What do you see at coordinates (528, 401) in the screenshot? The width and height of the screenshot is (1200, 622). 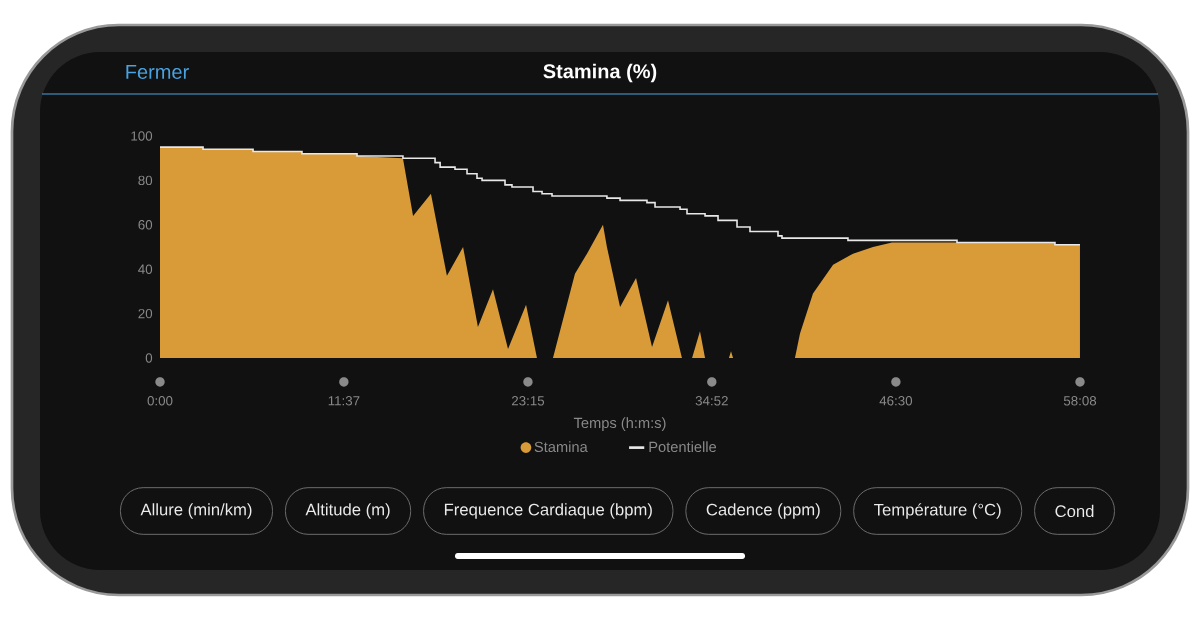 I see `x-tick-label: 23:15` at bounding box center [528, 401].